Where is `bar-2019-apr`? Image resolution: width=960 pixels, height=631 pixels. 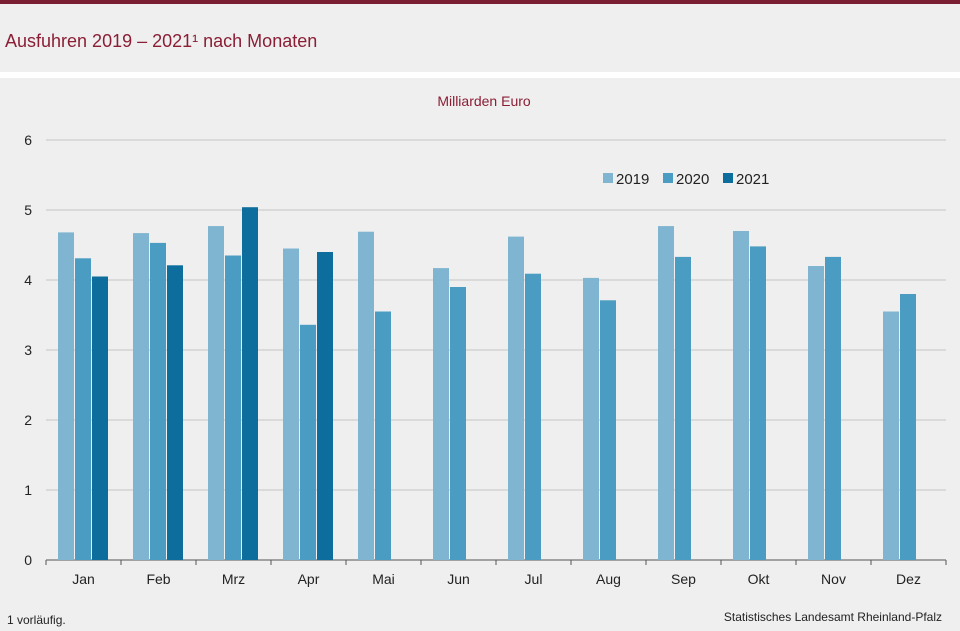
bar-2019-apr is located at coordinates (291, 404).